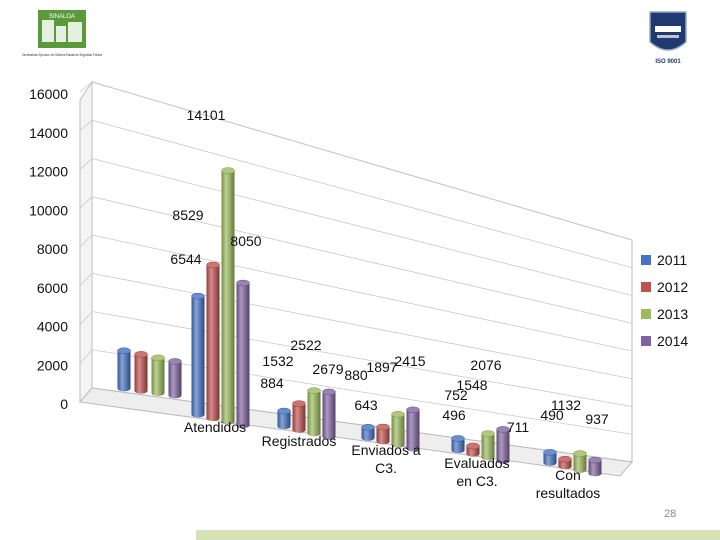  I want to click on category-label: Enviados a C3., so click(385, 459).